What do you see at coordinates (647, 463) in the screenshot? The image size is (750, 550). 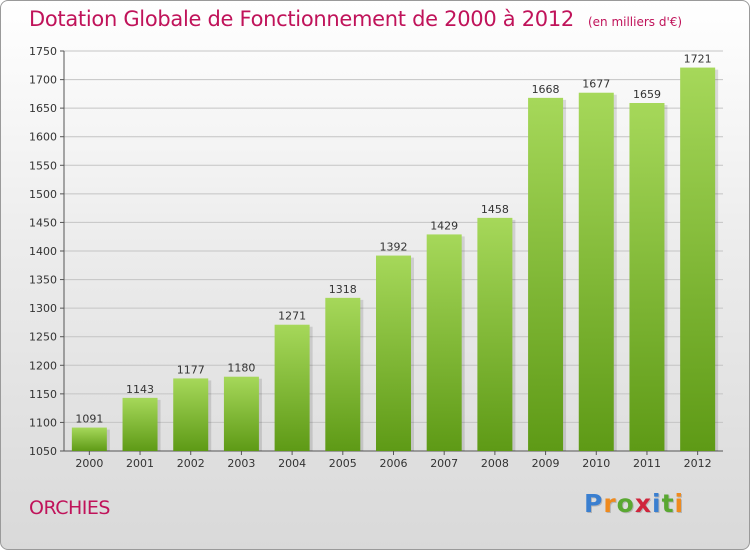 I see `x-tick-label: 2011` at bounding box center [647, 463].